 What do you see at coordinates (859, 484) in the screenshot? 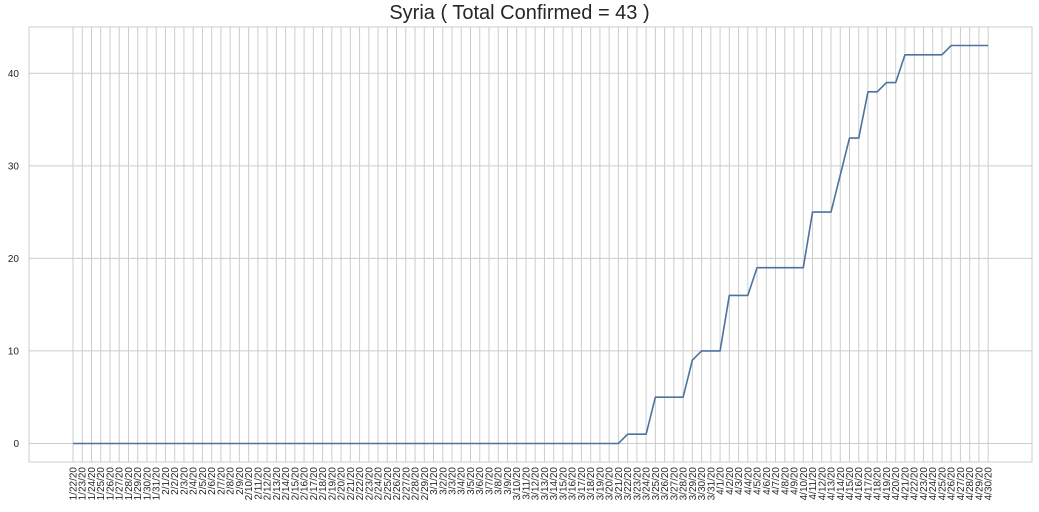
I see `x-tick-label: 4/16/20` at bounding box center [859, 484].